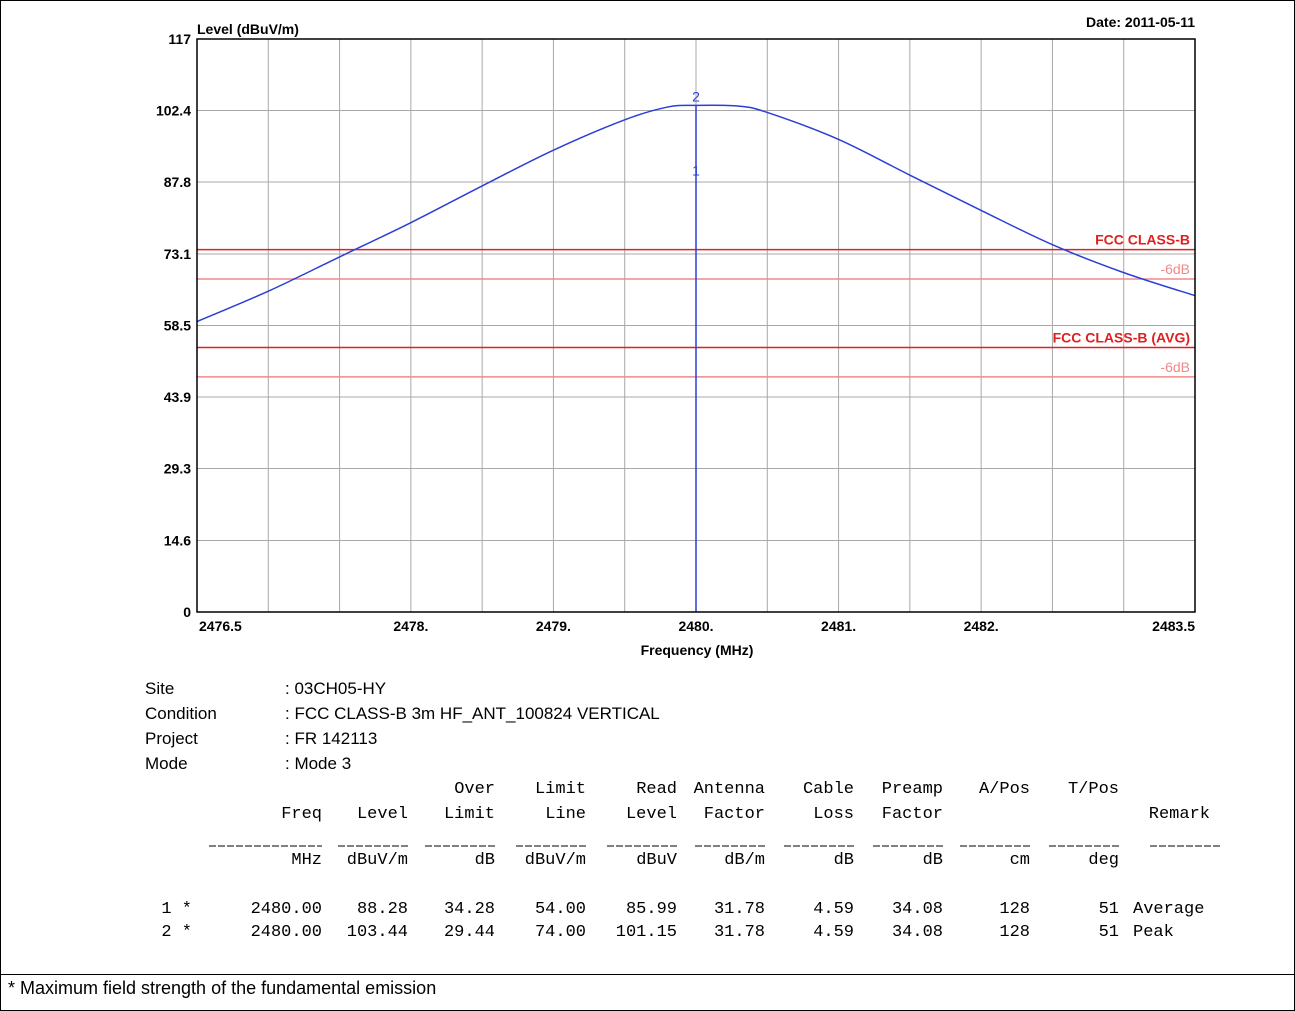 This screenshot has width=1295, height=1011. I want to click on table-row-cell: 54.00, so click(560, 909).